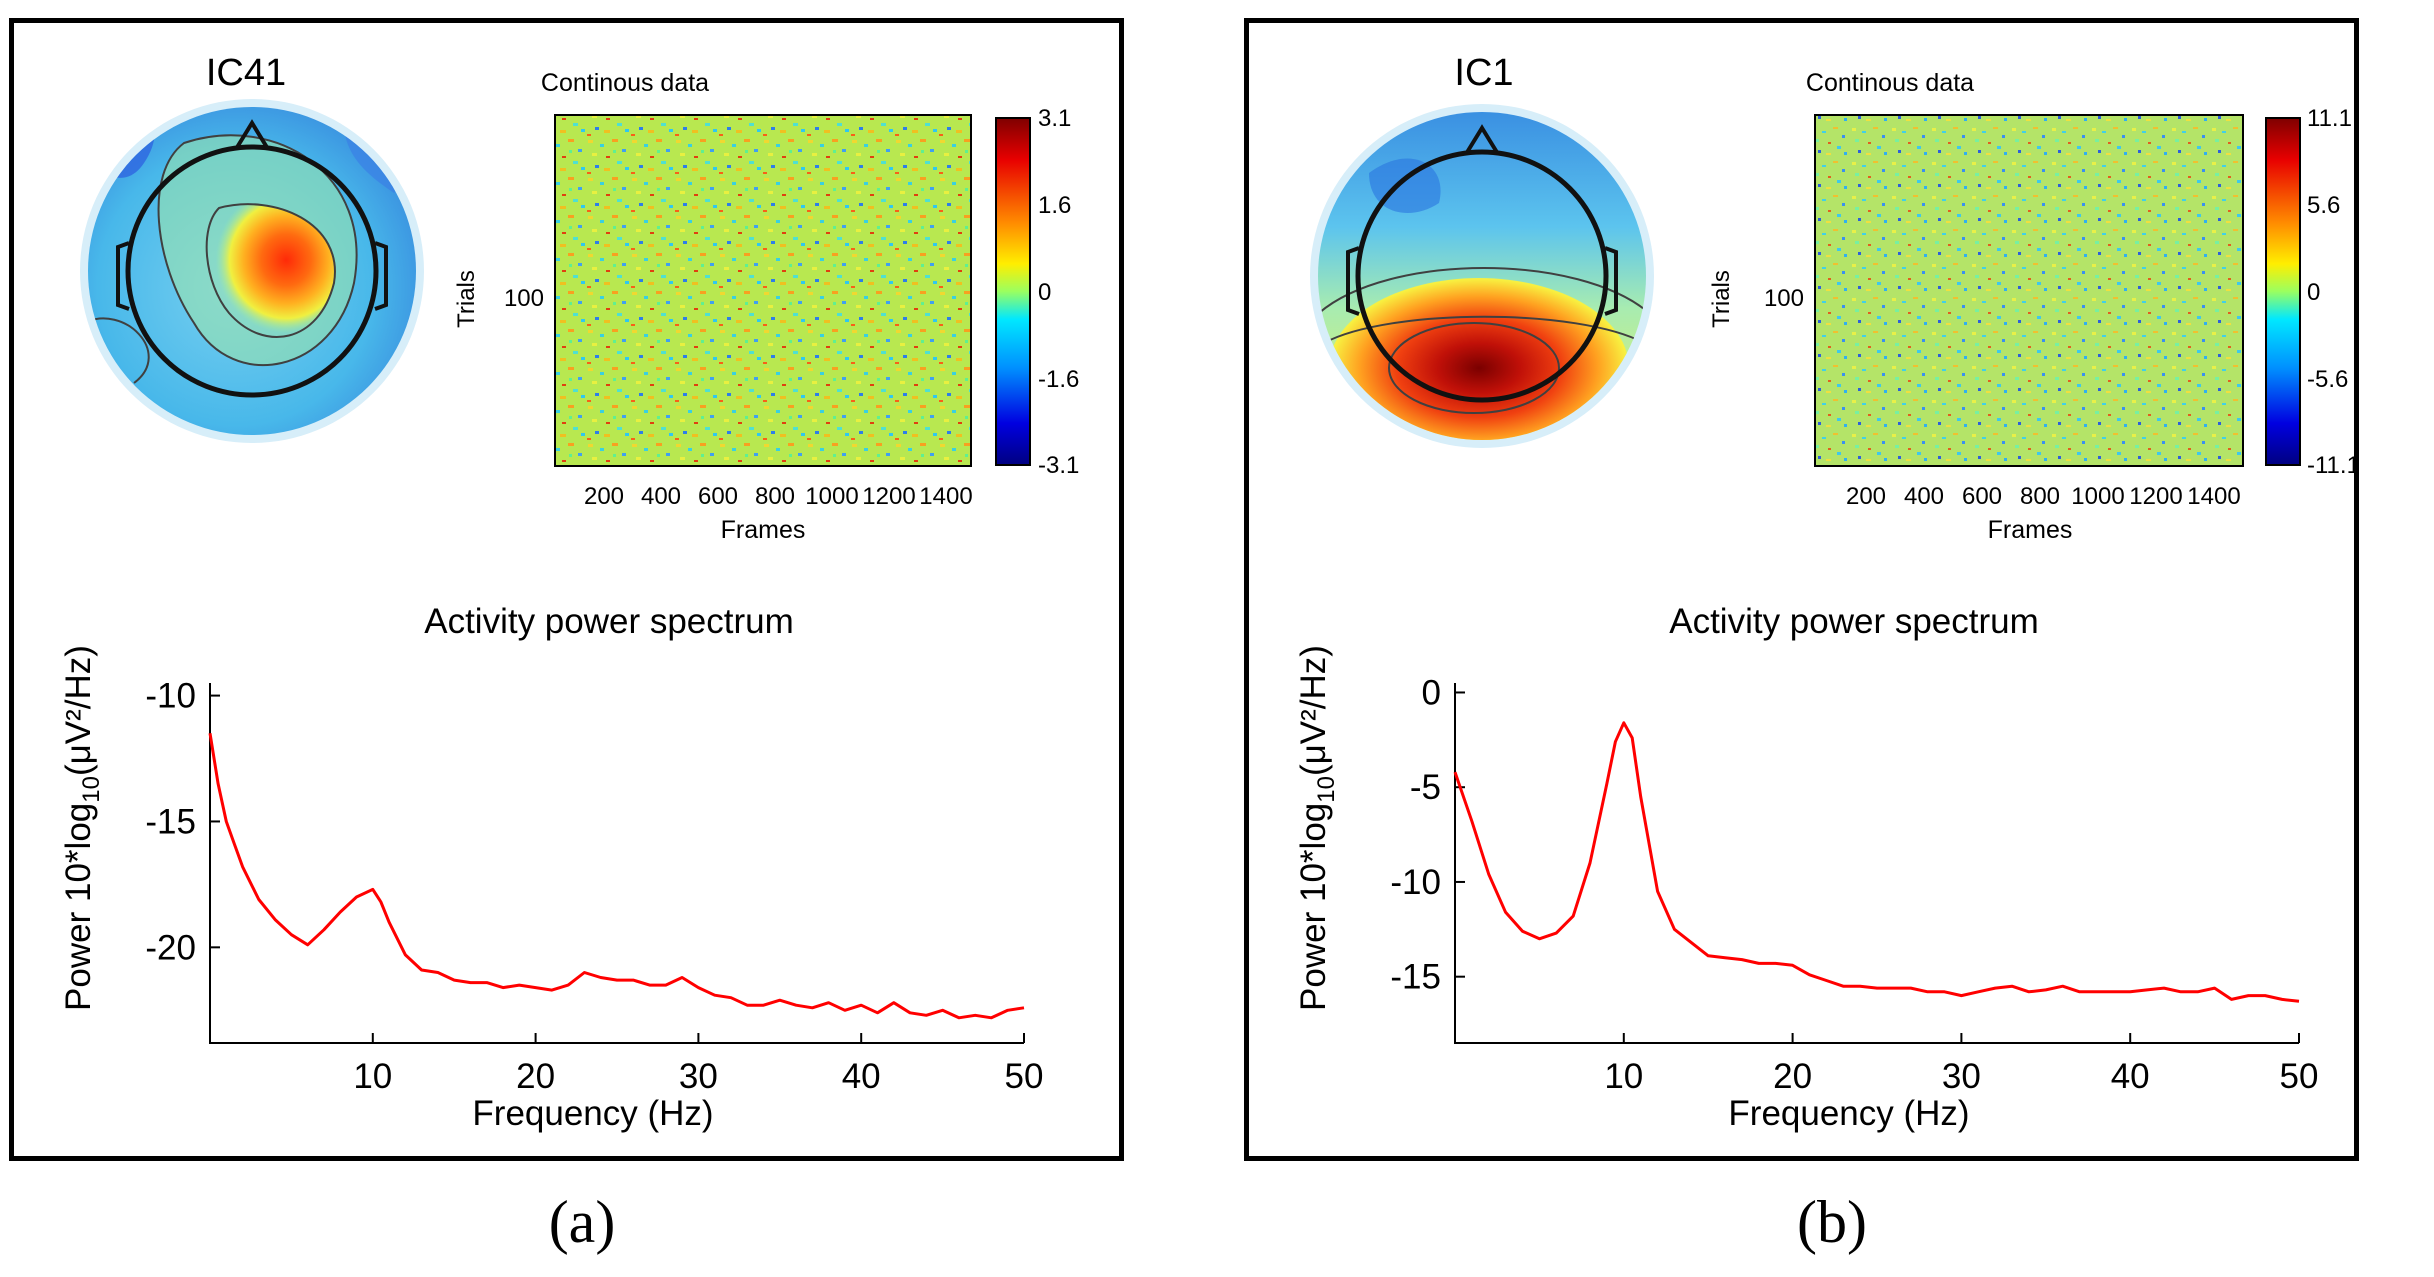 The width and height of the screenshot is (2434, 1277). I want to click on spectrum-plot: 10 20 30 40 50 -10 -15 -20, so click(594, 886).